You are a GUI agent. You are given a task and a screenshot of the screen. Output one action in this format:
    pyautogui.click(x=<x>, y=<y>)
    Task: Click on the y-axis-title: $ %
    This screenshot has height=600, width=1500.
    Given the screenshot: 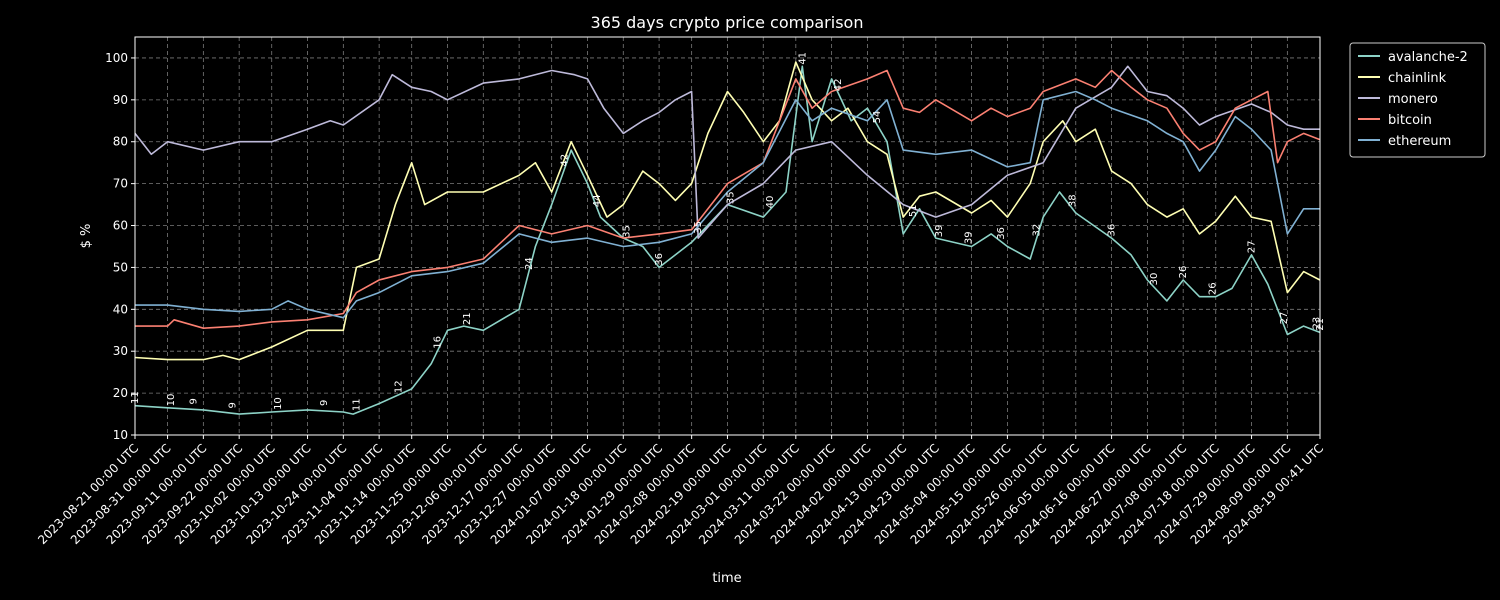 What is the action you would take?
    pyautogui.click(x=86, y=236)
    